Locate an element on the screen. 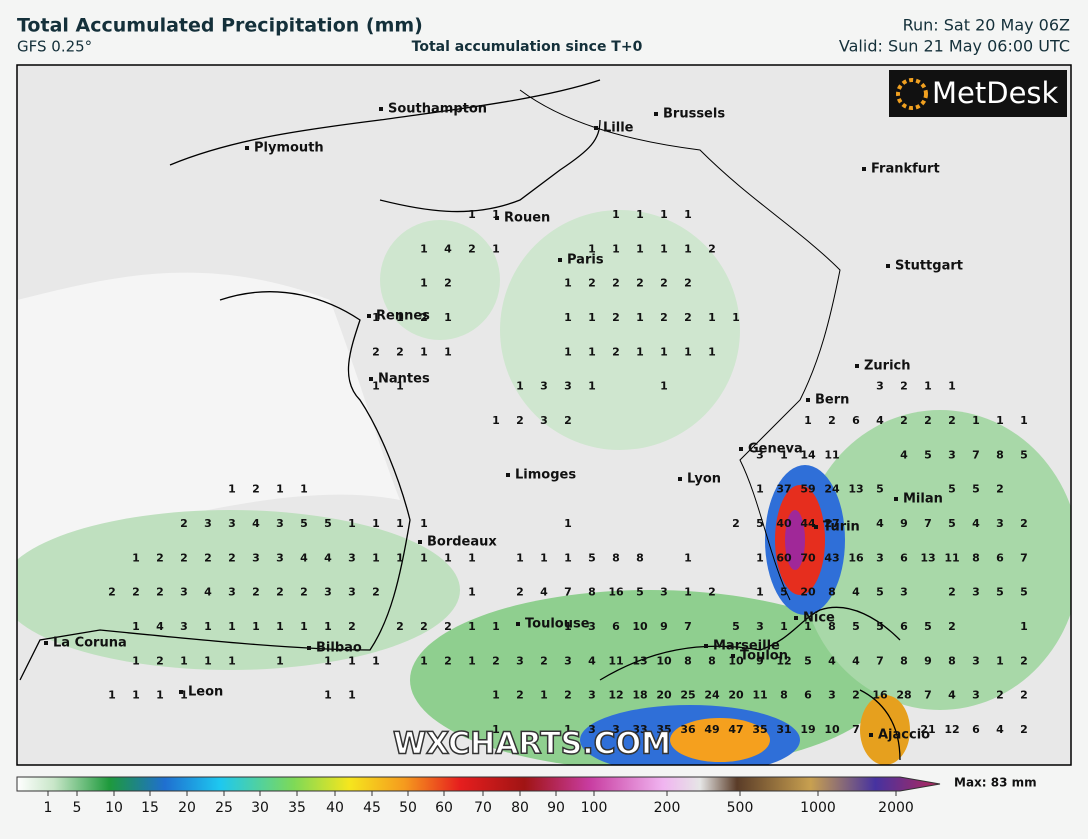 Image resolution: width=1088 pixels, height=839 pixels. city-label: Milan is located at coordinates (923, 499).